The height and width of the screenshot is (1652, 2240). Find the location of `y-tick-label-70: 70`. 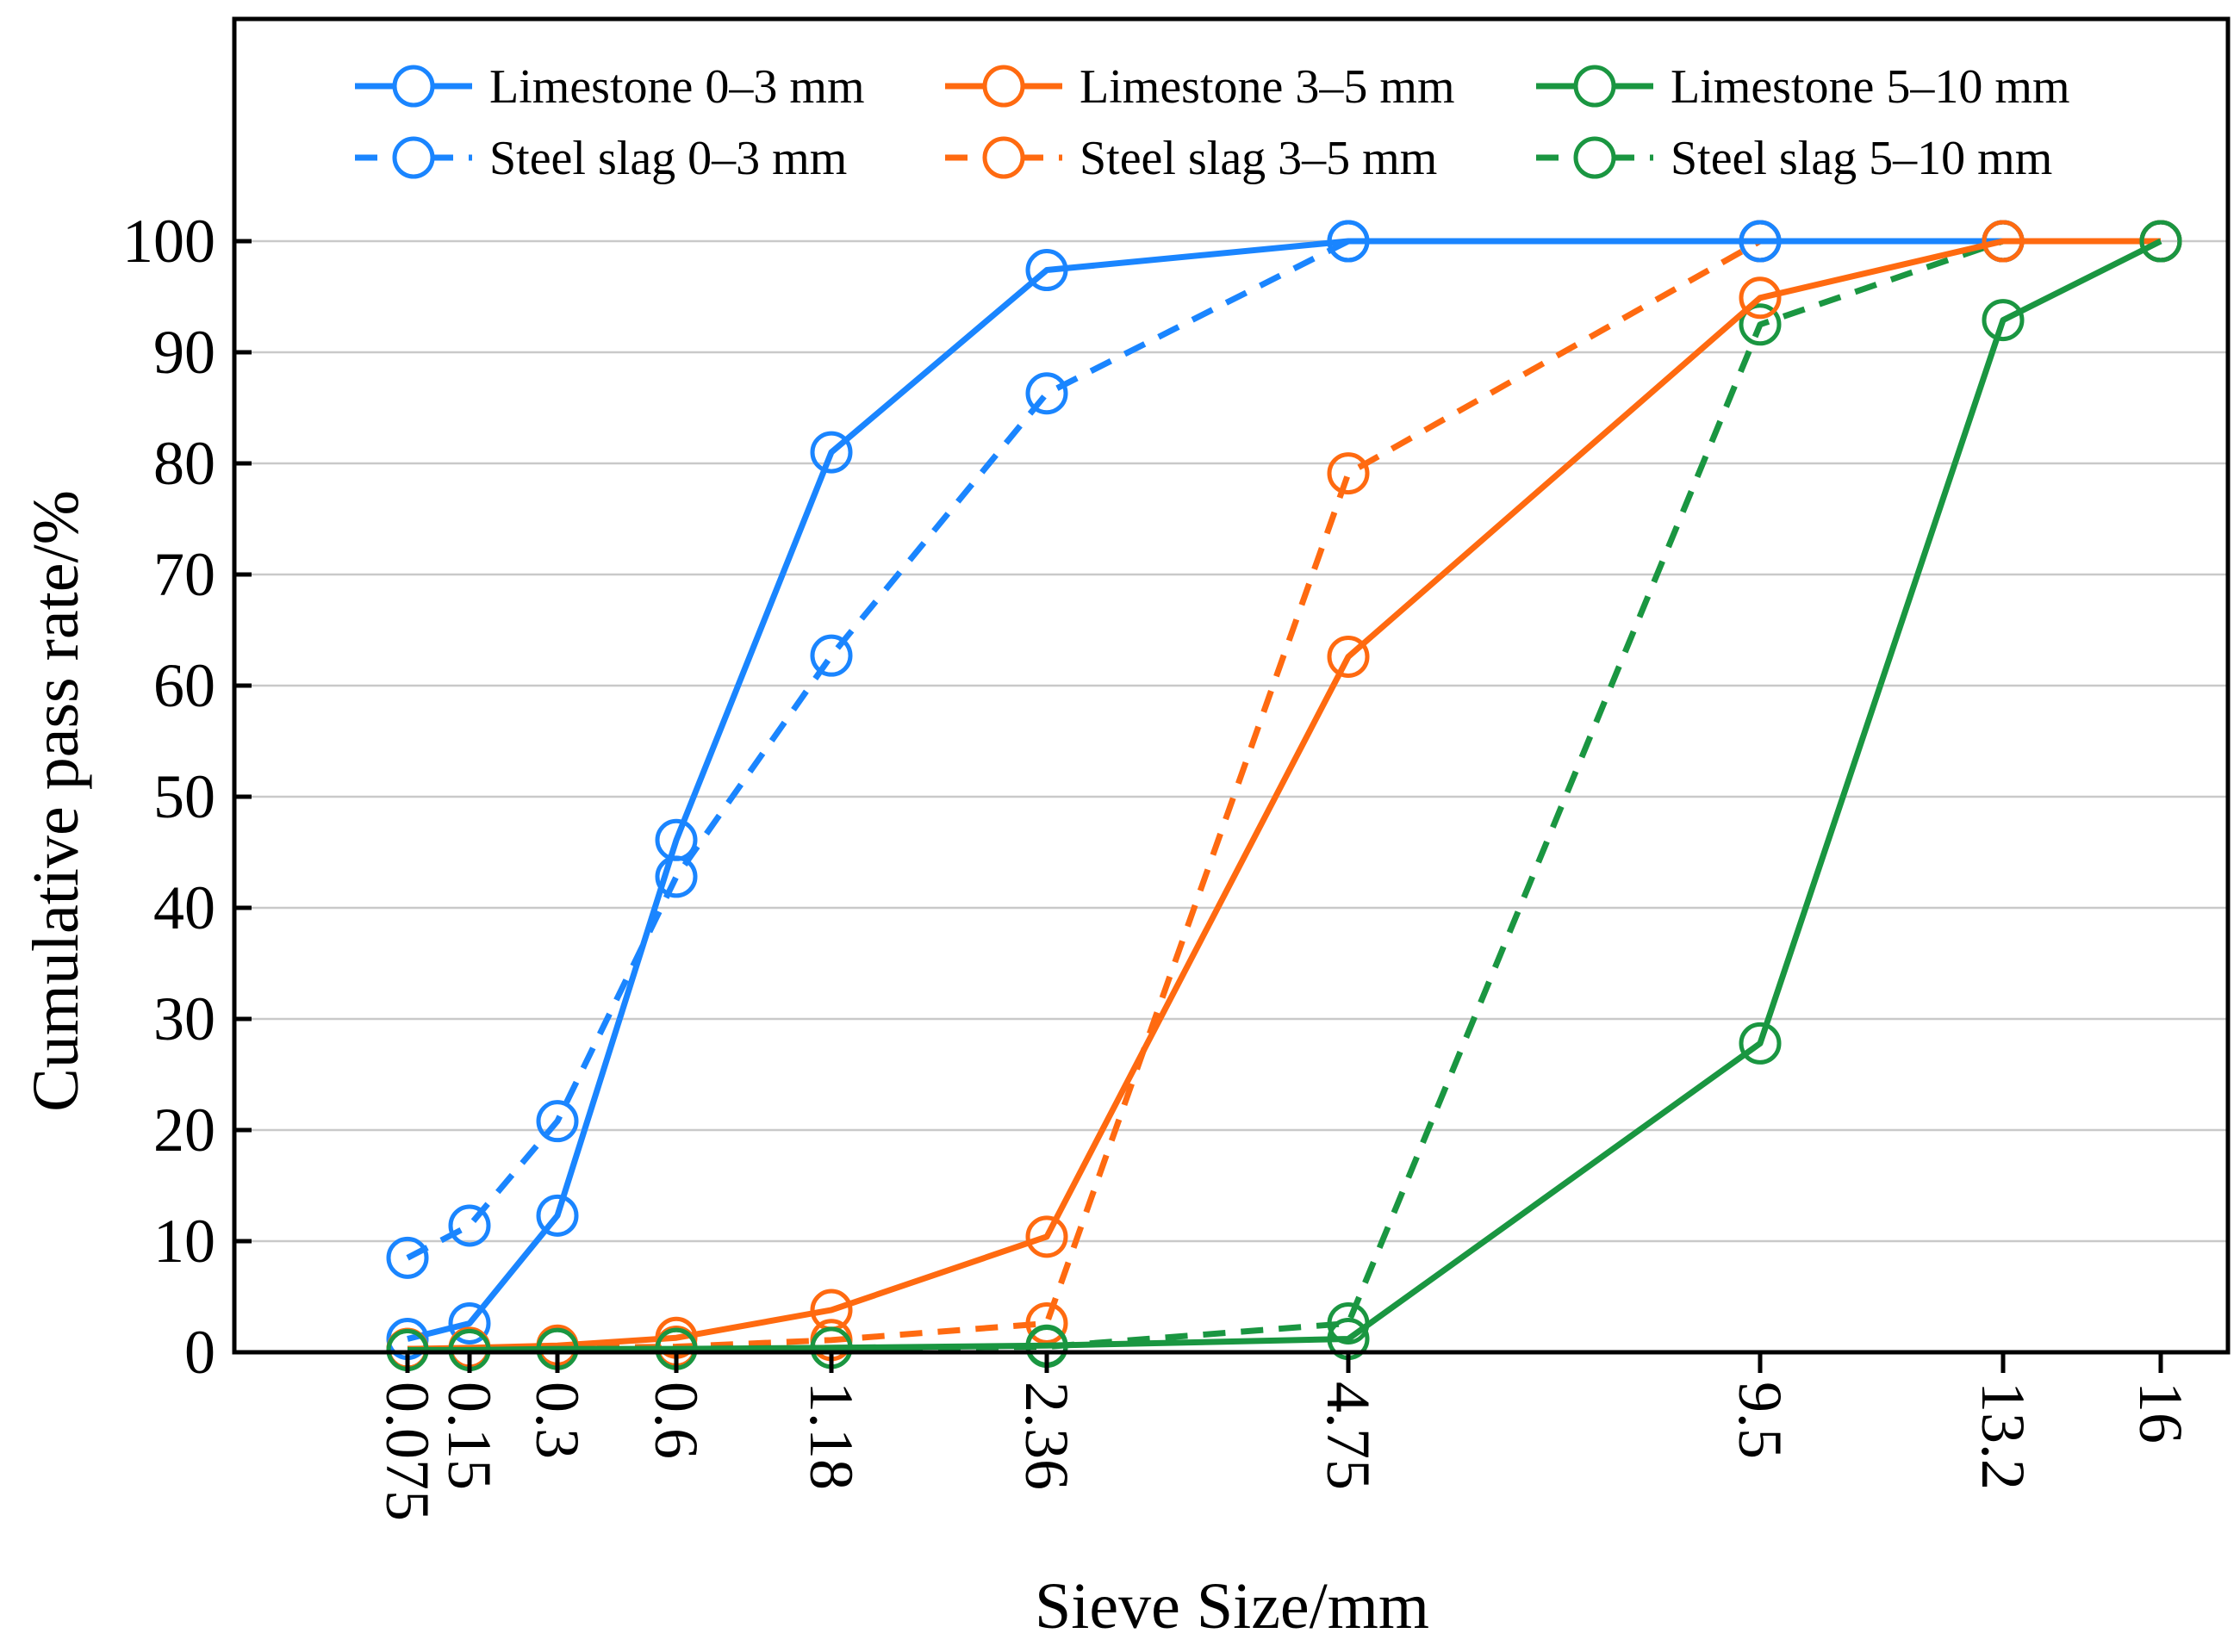

y-tick-label-70: 70 is located at coordinates (184, 574).